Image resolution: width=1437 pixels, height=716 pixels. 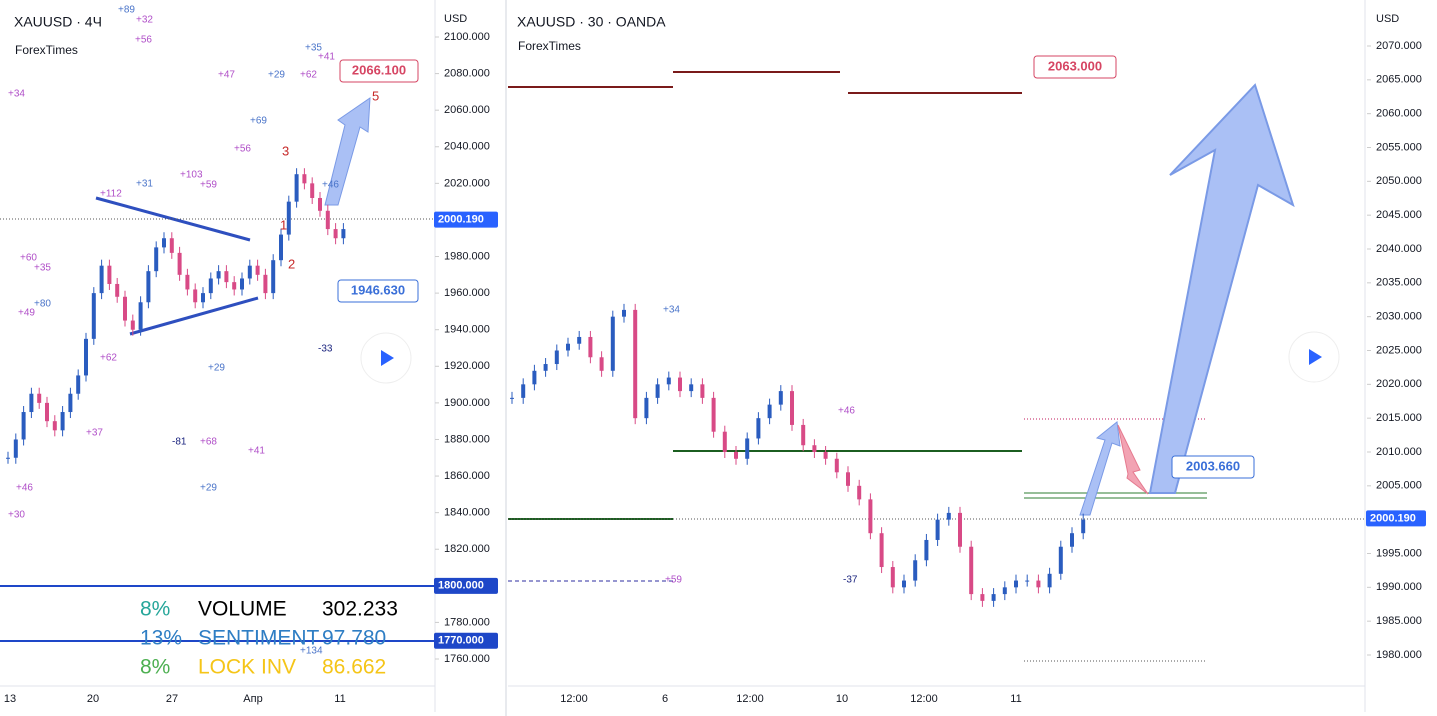 What do you see at coordinates (750, 699) in the screenshot?
I see `x-tick-label: 12:00` at bounding box center [750, 699].